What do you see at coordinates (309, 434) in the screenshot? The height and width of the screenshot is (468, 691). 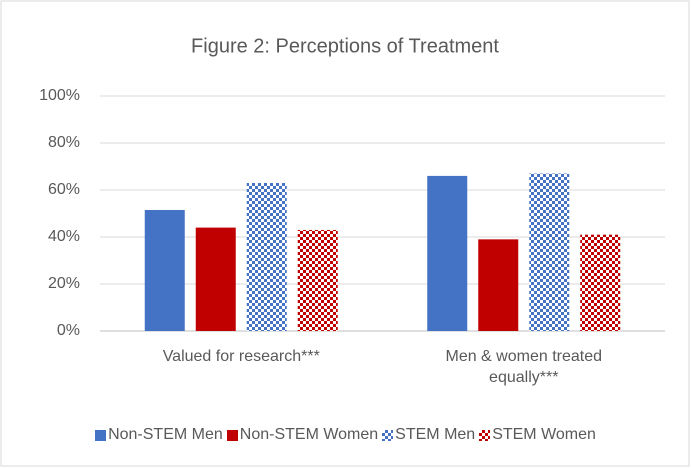 I see `legend-label: Non-STEM Women` at bounding box center [309, 434].